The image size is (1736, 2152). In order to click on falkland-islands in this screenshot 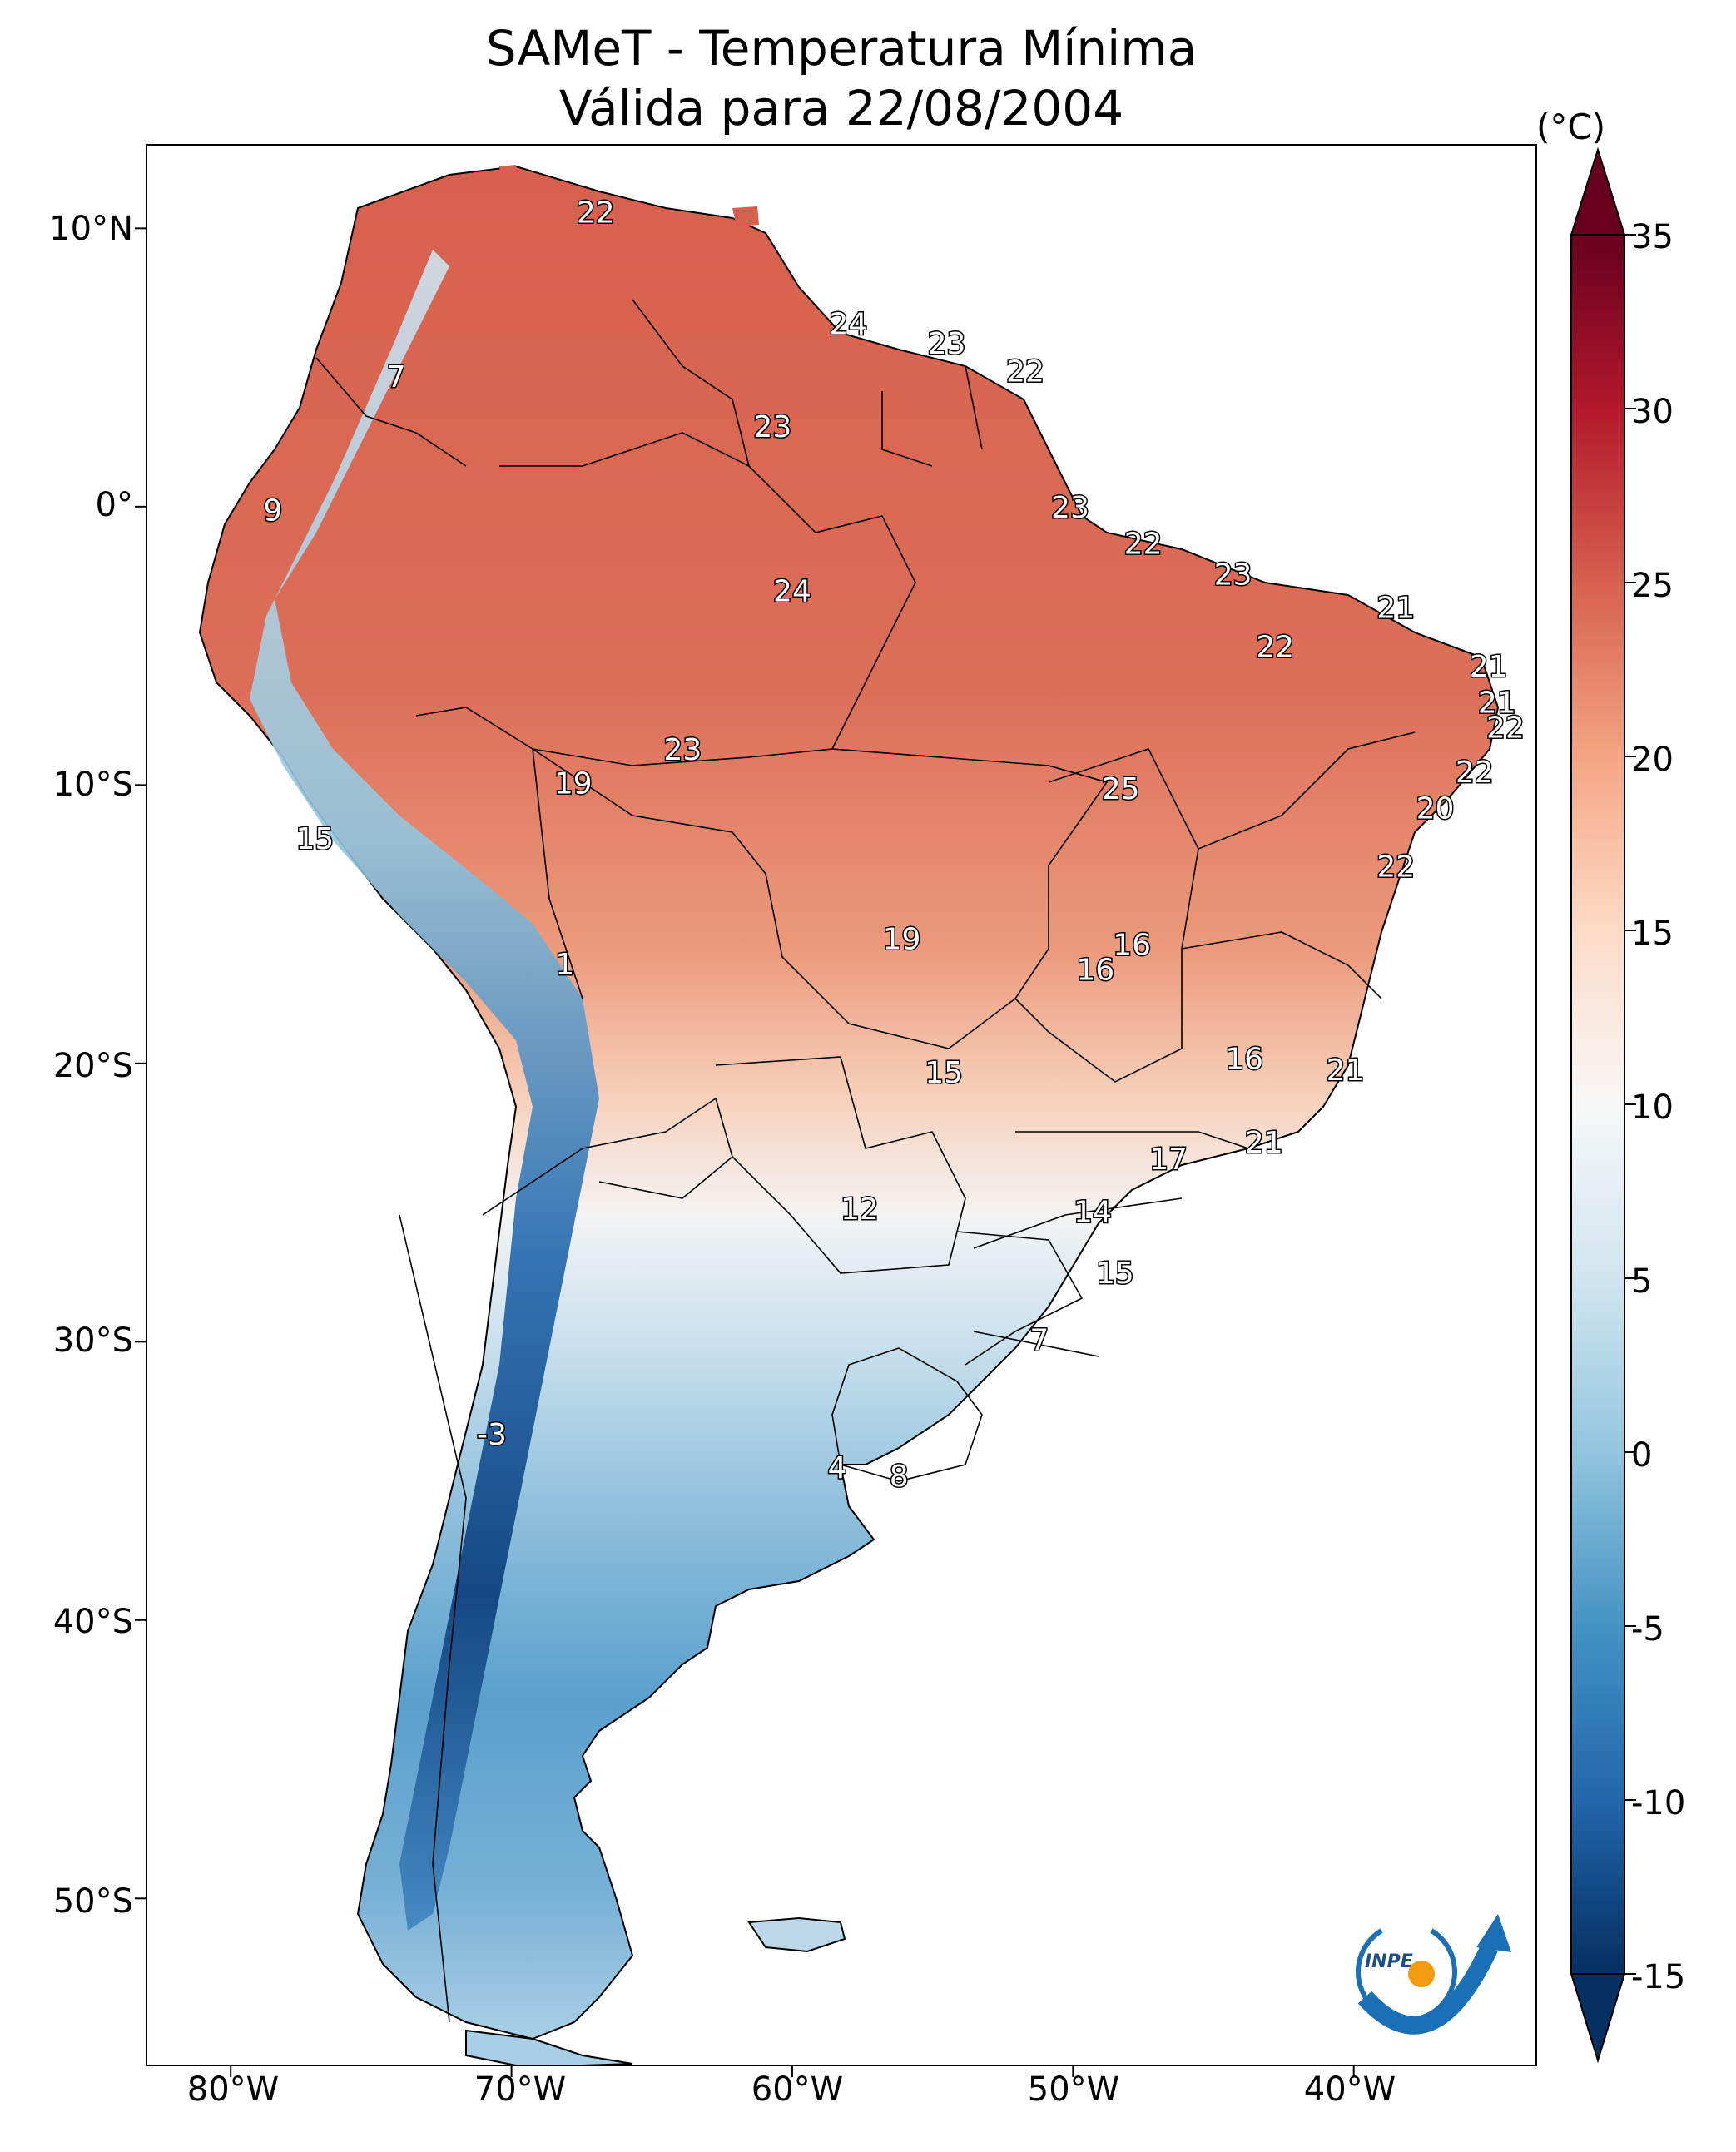, I will do `click(796, 1934)`.